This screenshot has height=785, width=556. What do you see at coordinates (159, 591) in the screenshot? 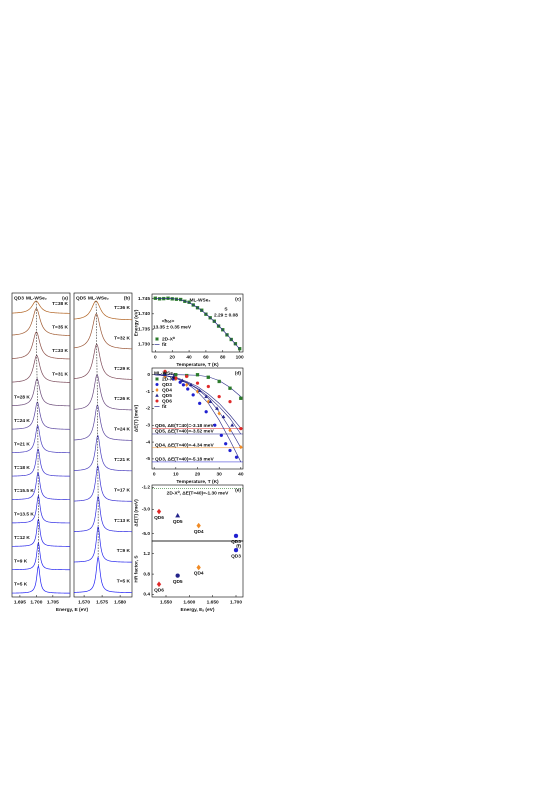
I see `point-label: QD6` at bounding box center [159, 591].